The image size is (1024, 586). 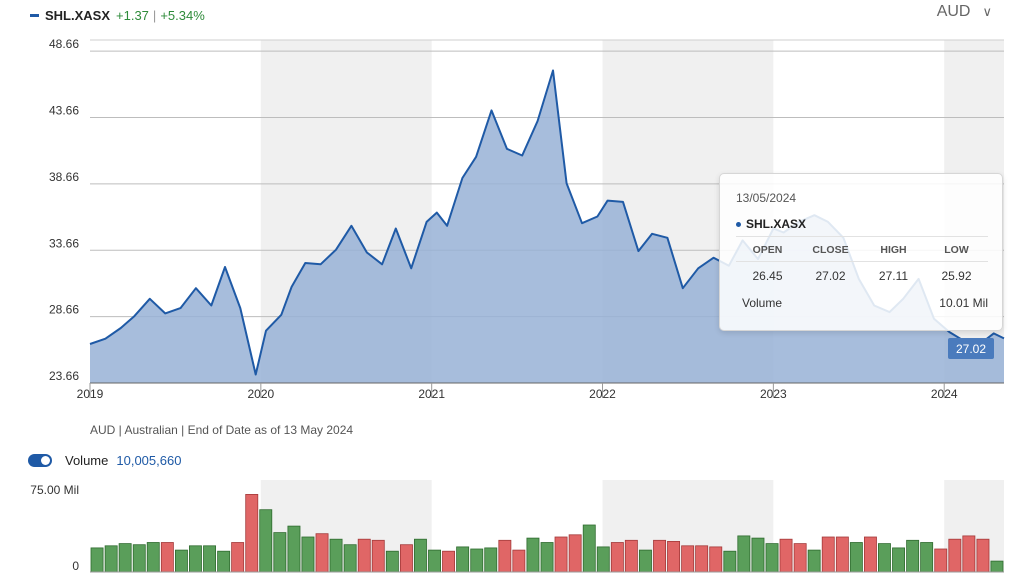 What do you see at coordinates (987, 11) in the screenshot?
I see `chevron-down-icon: ∨` at bounding box center [987, 11].